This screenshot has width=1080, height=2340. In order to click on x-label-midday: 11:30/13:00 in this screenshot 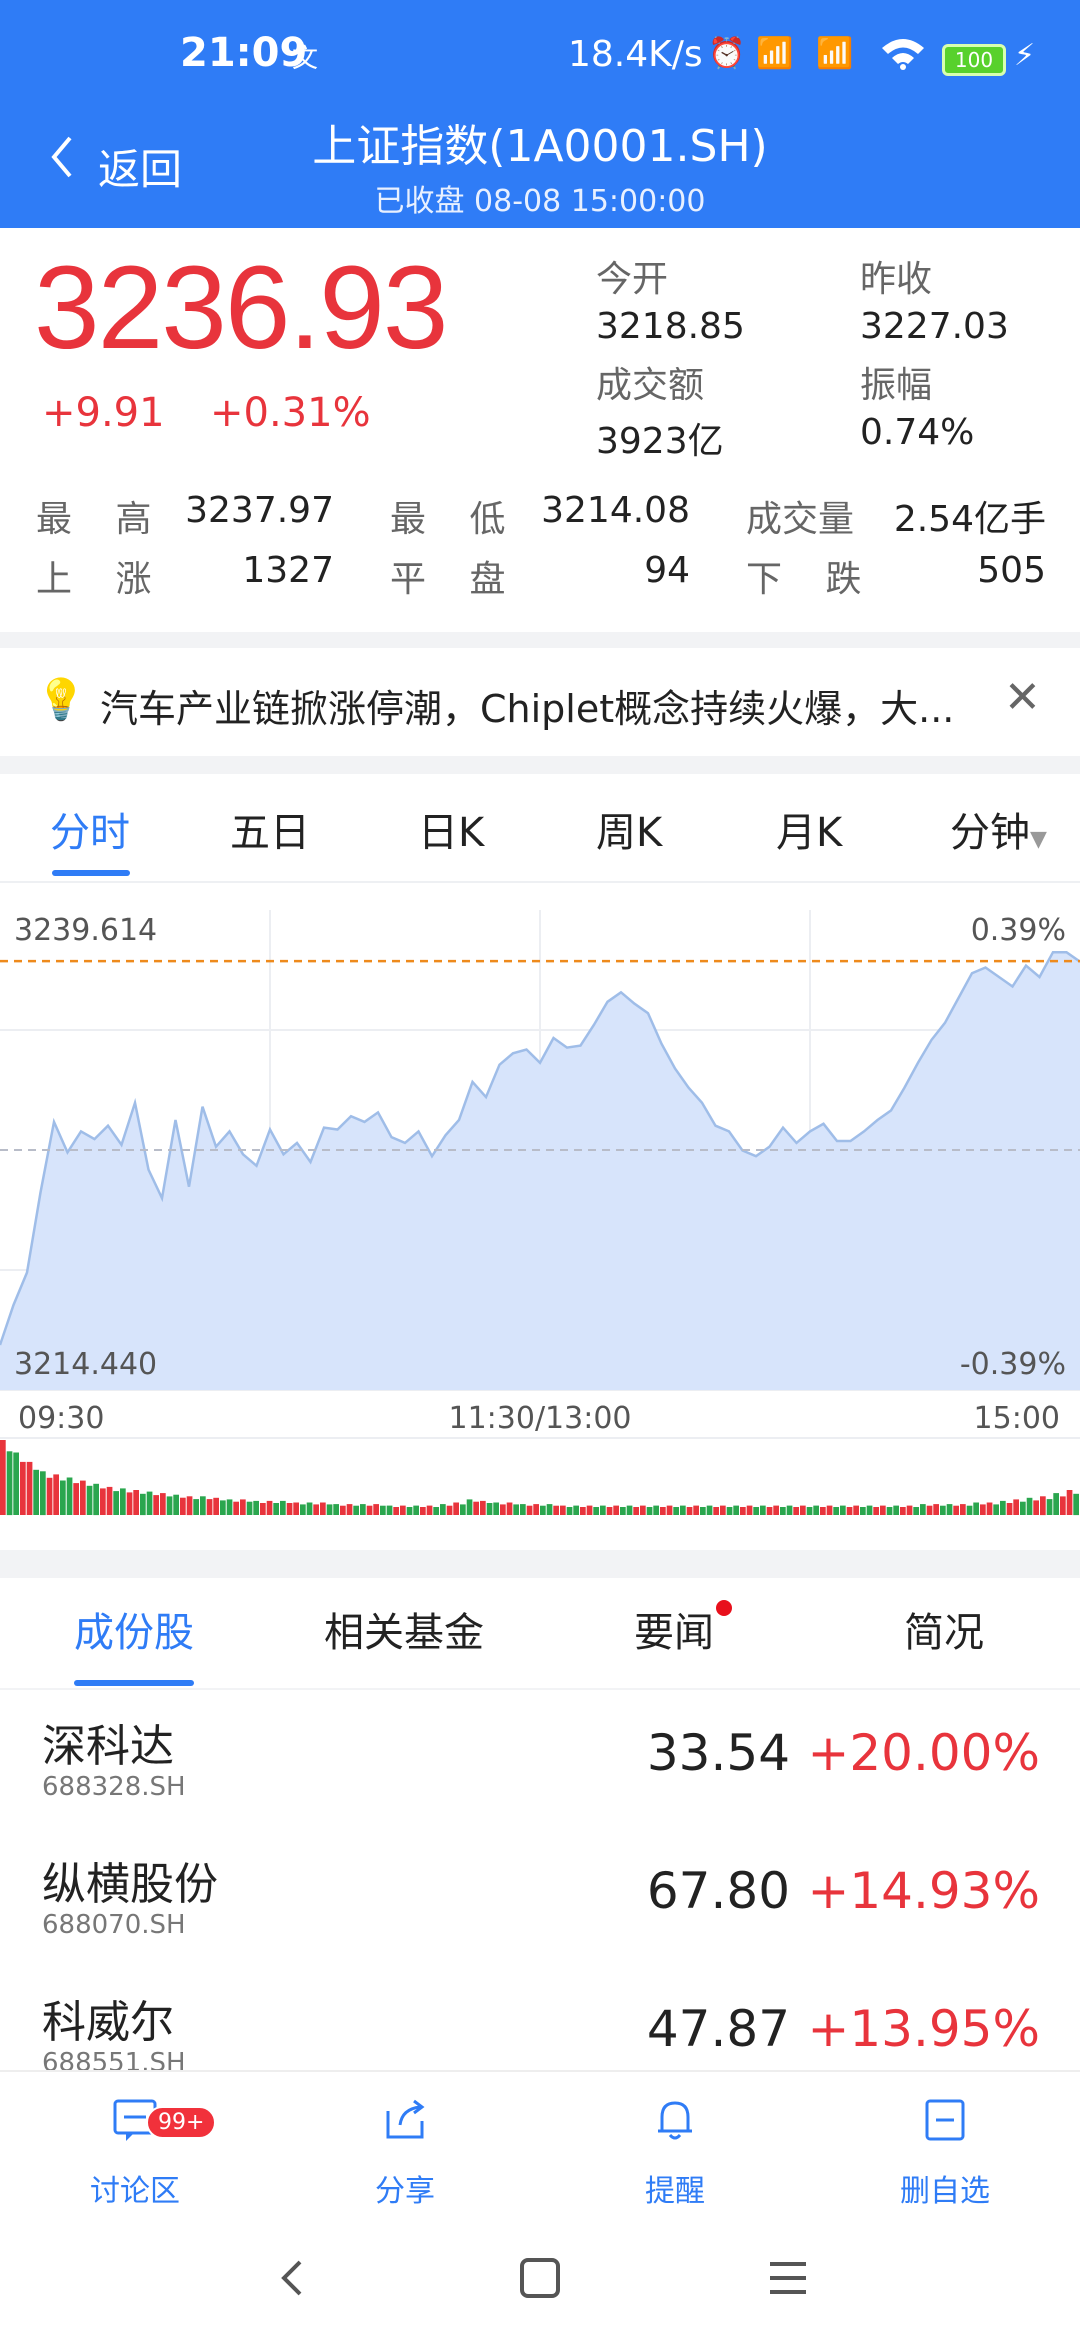, I will do `click(539, 1418)`.